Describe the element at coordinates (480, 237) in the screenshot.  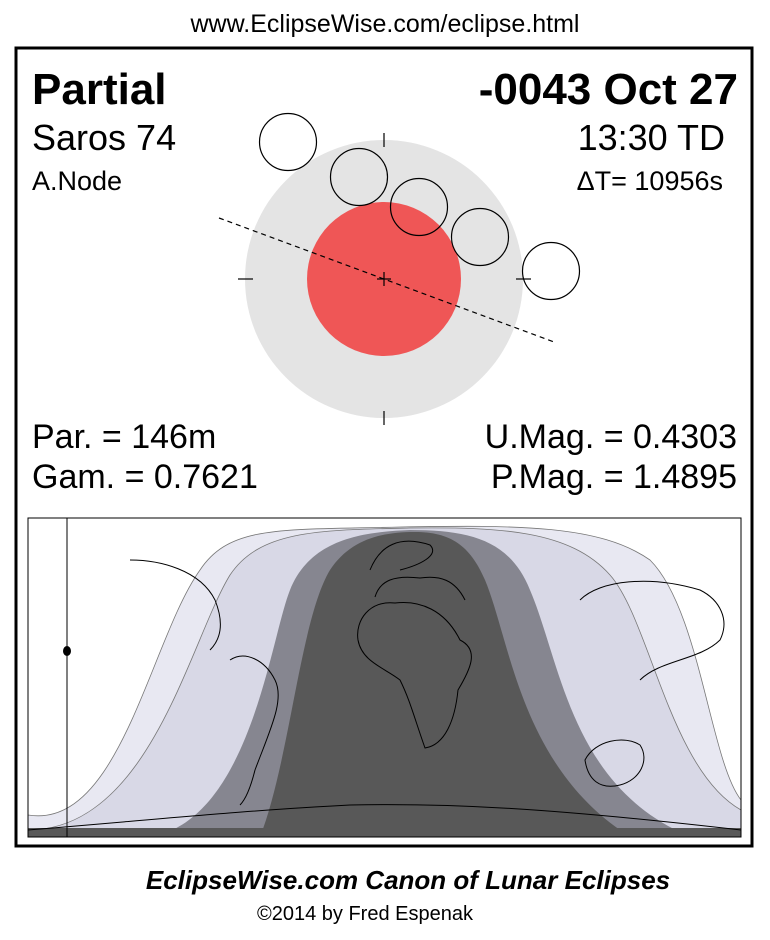
I see `moon-position-u4` at that location.